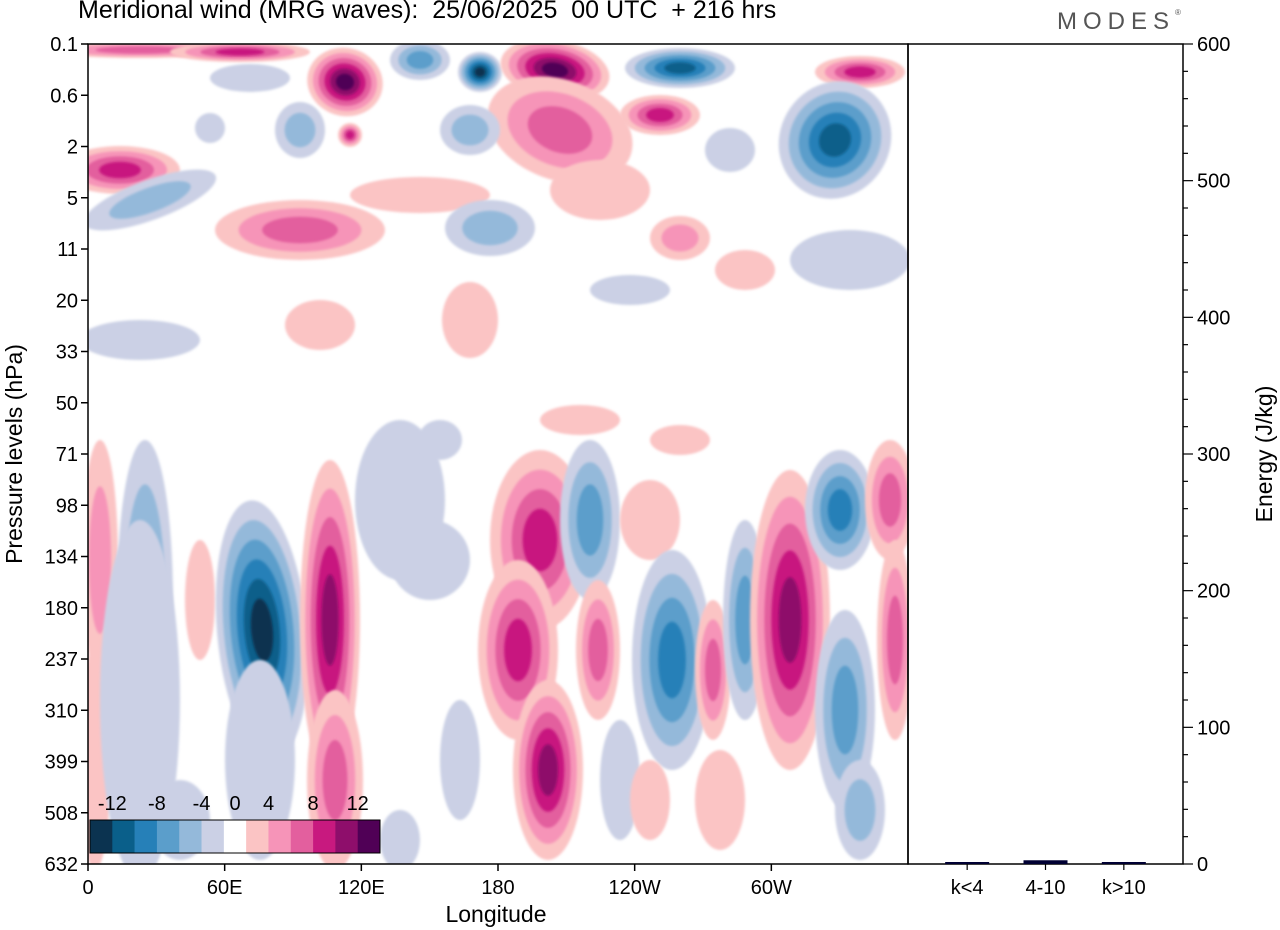 The height and width of the screenshot is (930, 1280). I want to click on y-tick-label: 11, so click(67, 250).